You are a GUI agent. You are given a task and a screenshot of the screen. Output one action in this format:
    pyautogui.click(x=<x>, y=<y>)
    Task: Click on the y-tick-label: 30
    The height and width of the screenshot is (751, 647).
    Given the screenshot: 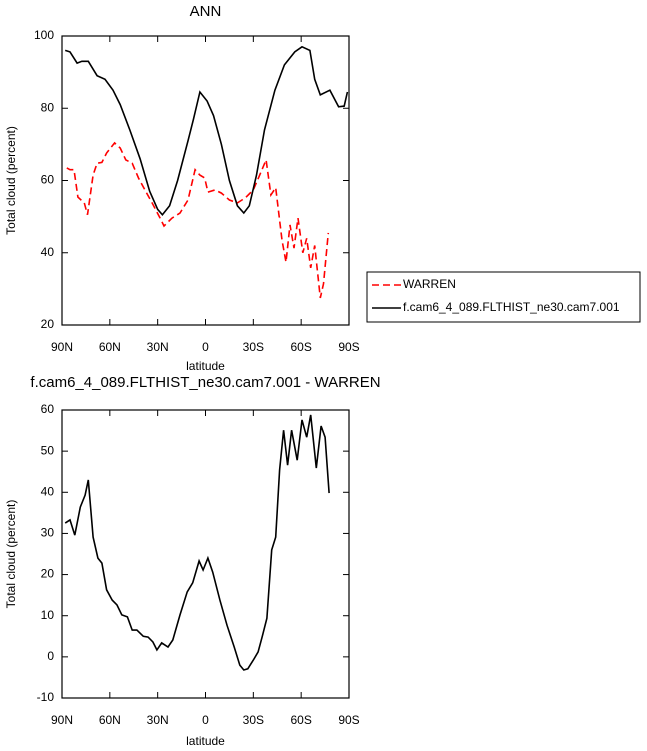 What is the action you would take?
    pyautogui.click(x=48, y=533)
    